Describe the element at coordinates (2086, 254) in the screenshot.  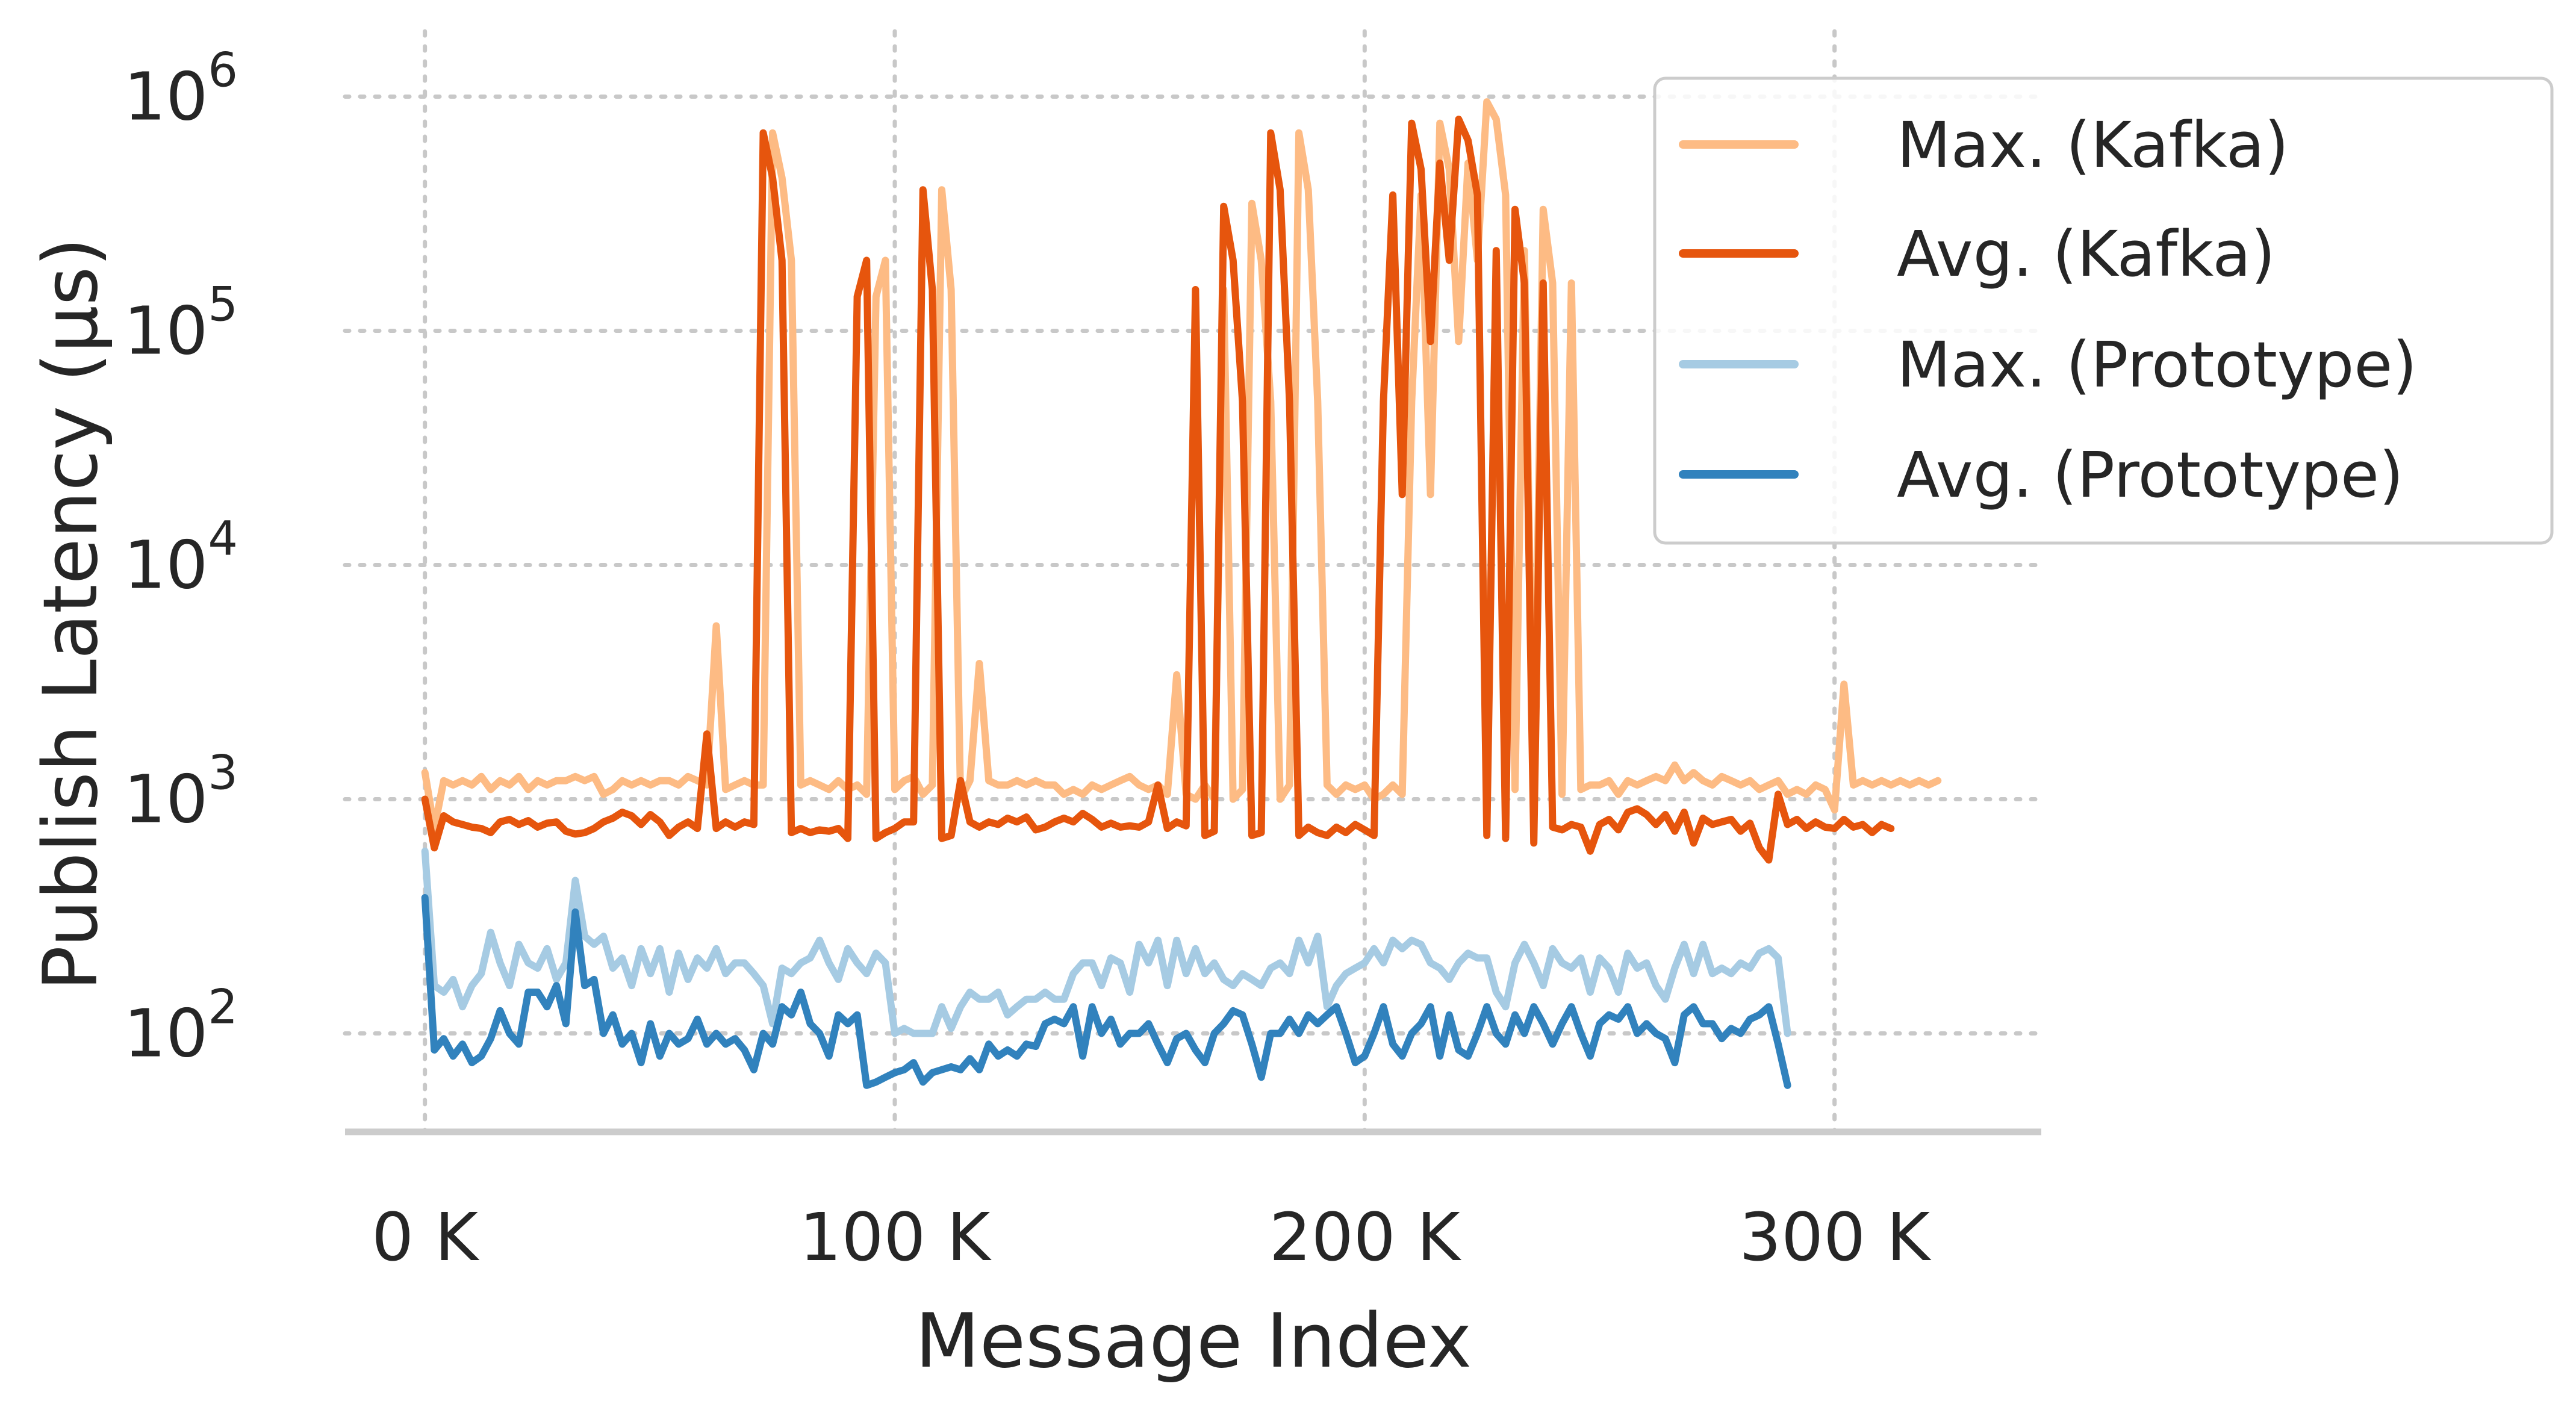
I see `legend-label-2: Avg. (Kafka)` at that location.